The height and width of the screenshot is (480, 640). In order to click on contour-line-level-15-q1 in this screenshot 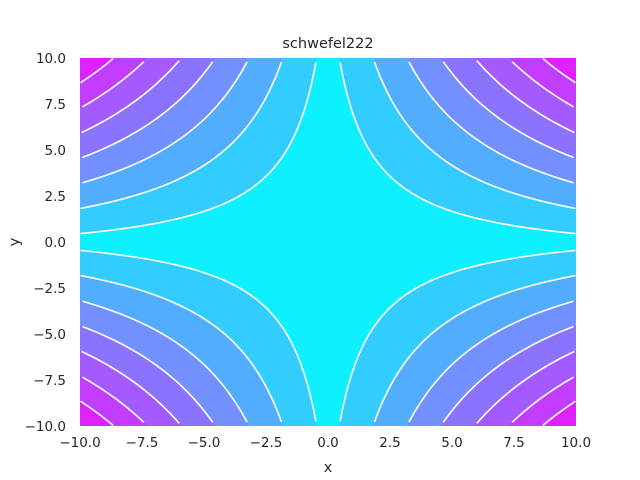, I will do `click(457, 335)`.